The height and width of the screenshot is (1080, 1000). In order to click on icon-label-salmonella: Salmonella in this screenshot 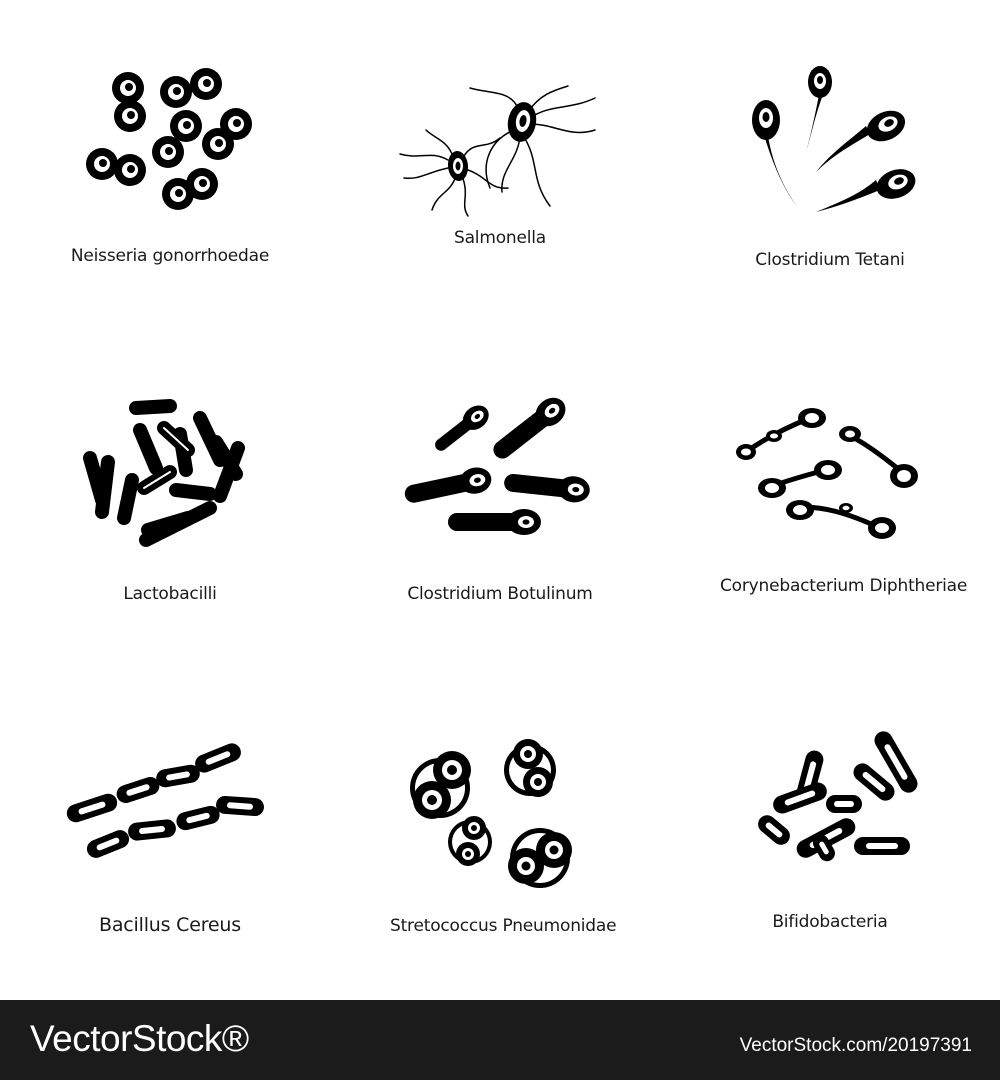, I will do `click(500, 238)`.